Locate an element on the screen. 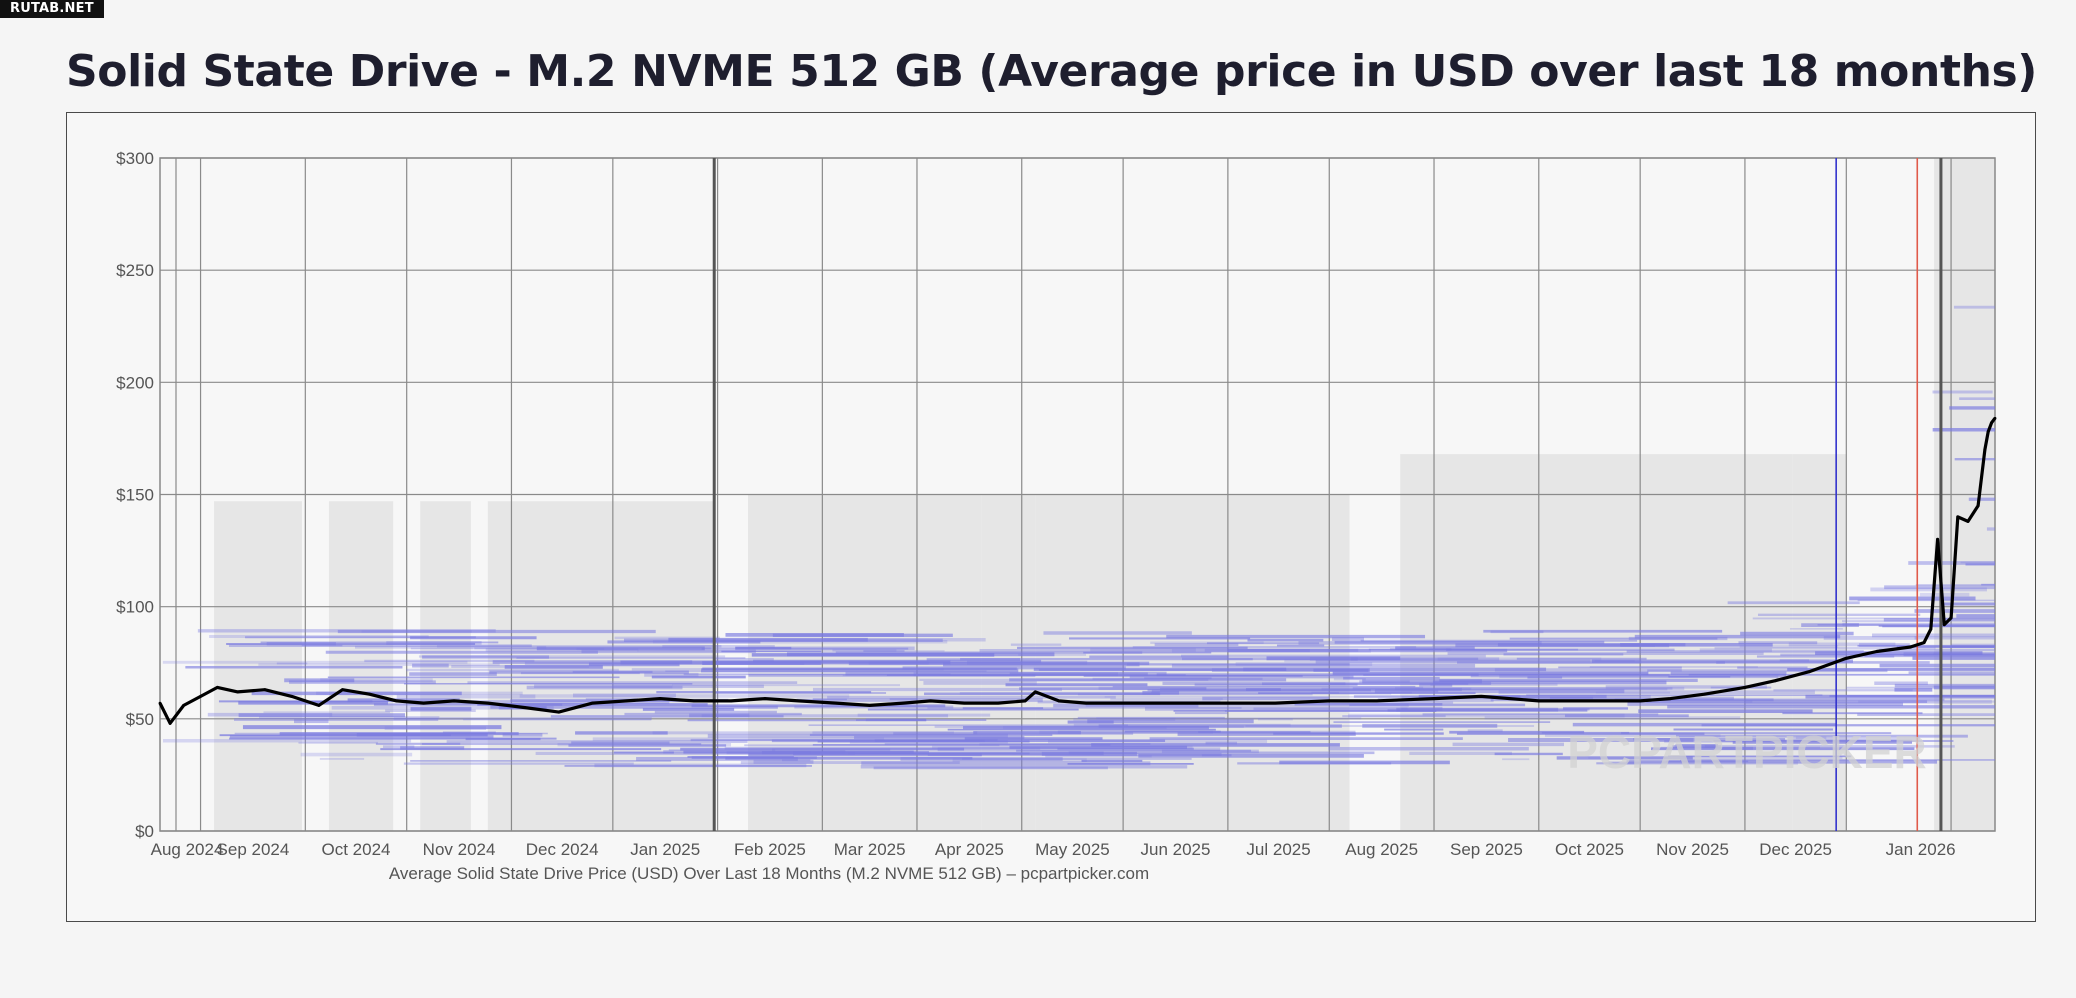 This screenshot has width=2076, height=998. x-tick-label: Sep 2024 is located at coordinates (253, 849).